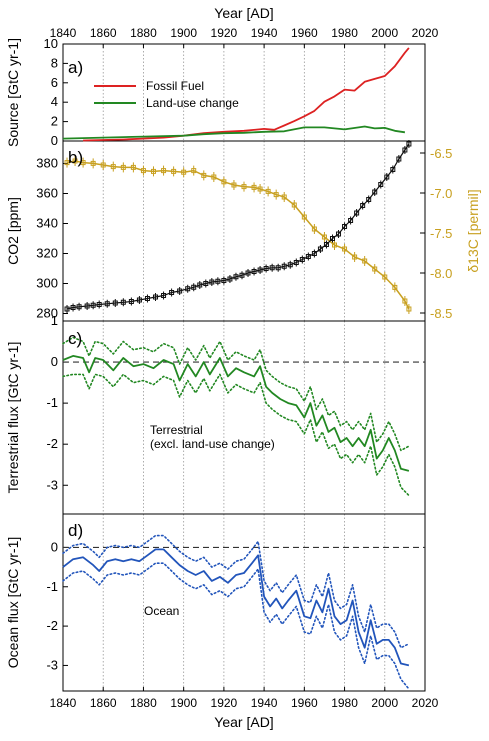  Describe the element at coordinates (344, 703) in the screenshot. I see `x-tick-bottom: 1980` at that location.